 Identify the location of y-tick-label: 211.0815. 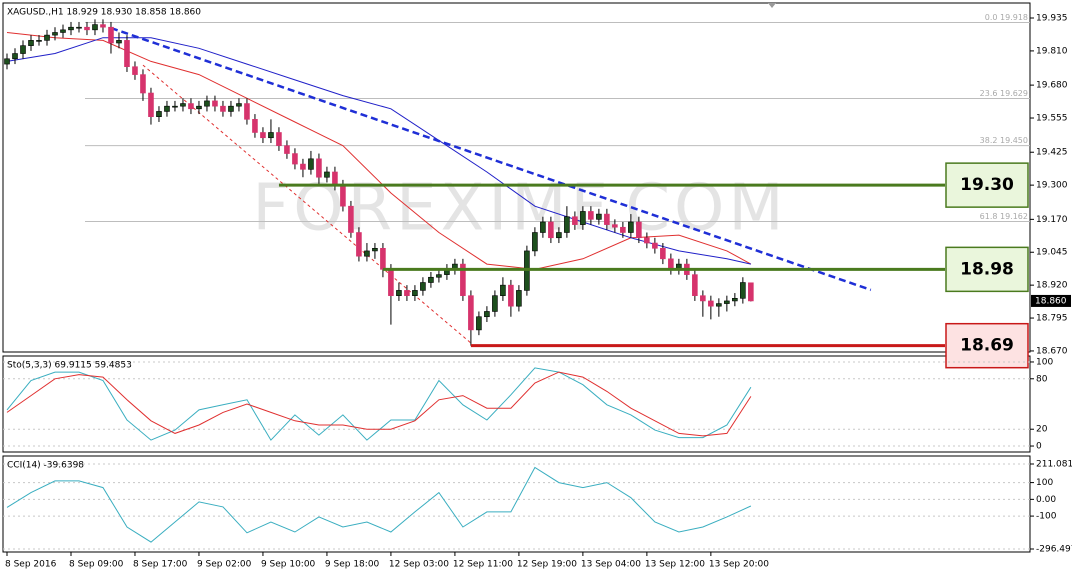
(1054, 464).